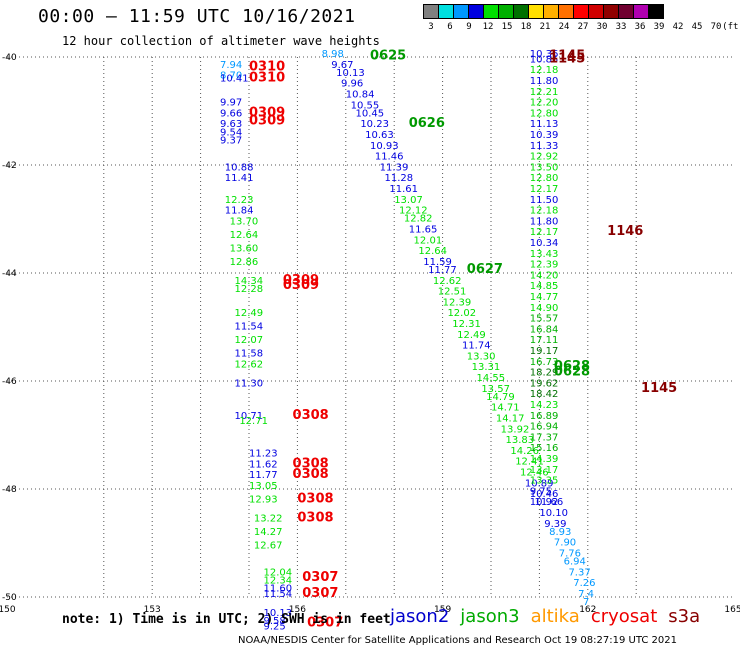 The width and height of the screenshot is (740, 650). I want to click on swh-value-label: 10.88, so click(239, 167).